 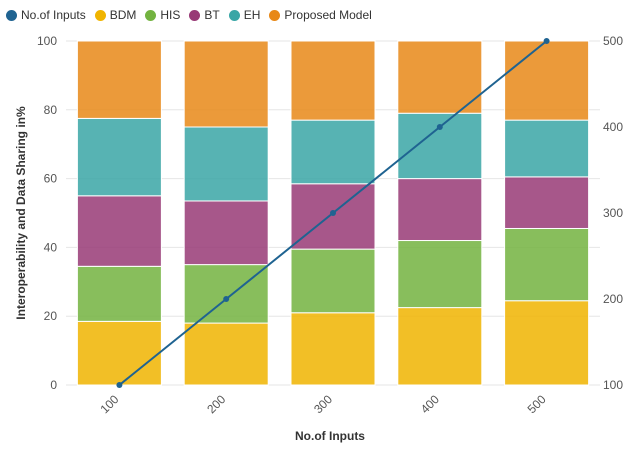 I want to click on legend-item: Proposed Model, so click(x=320, y=15).